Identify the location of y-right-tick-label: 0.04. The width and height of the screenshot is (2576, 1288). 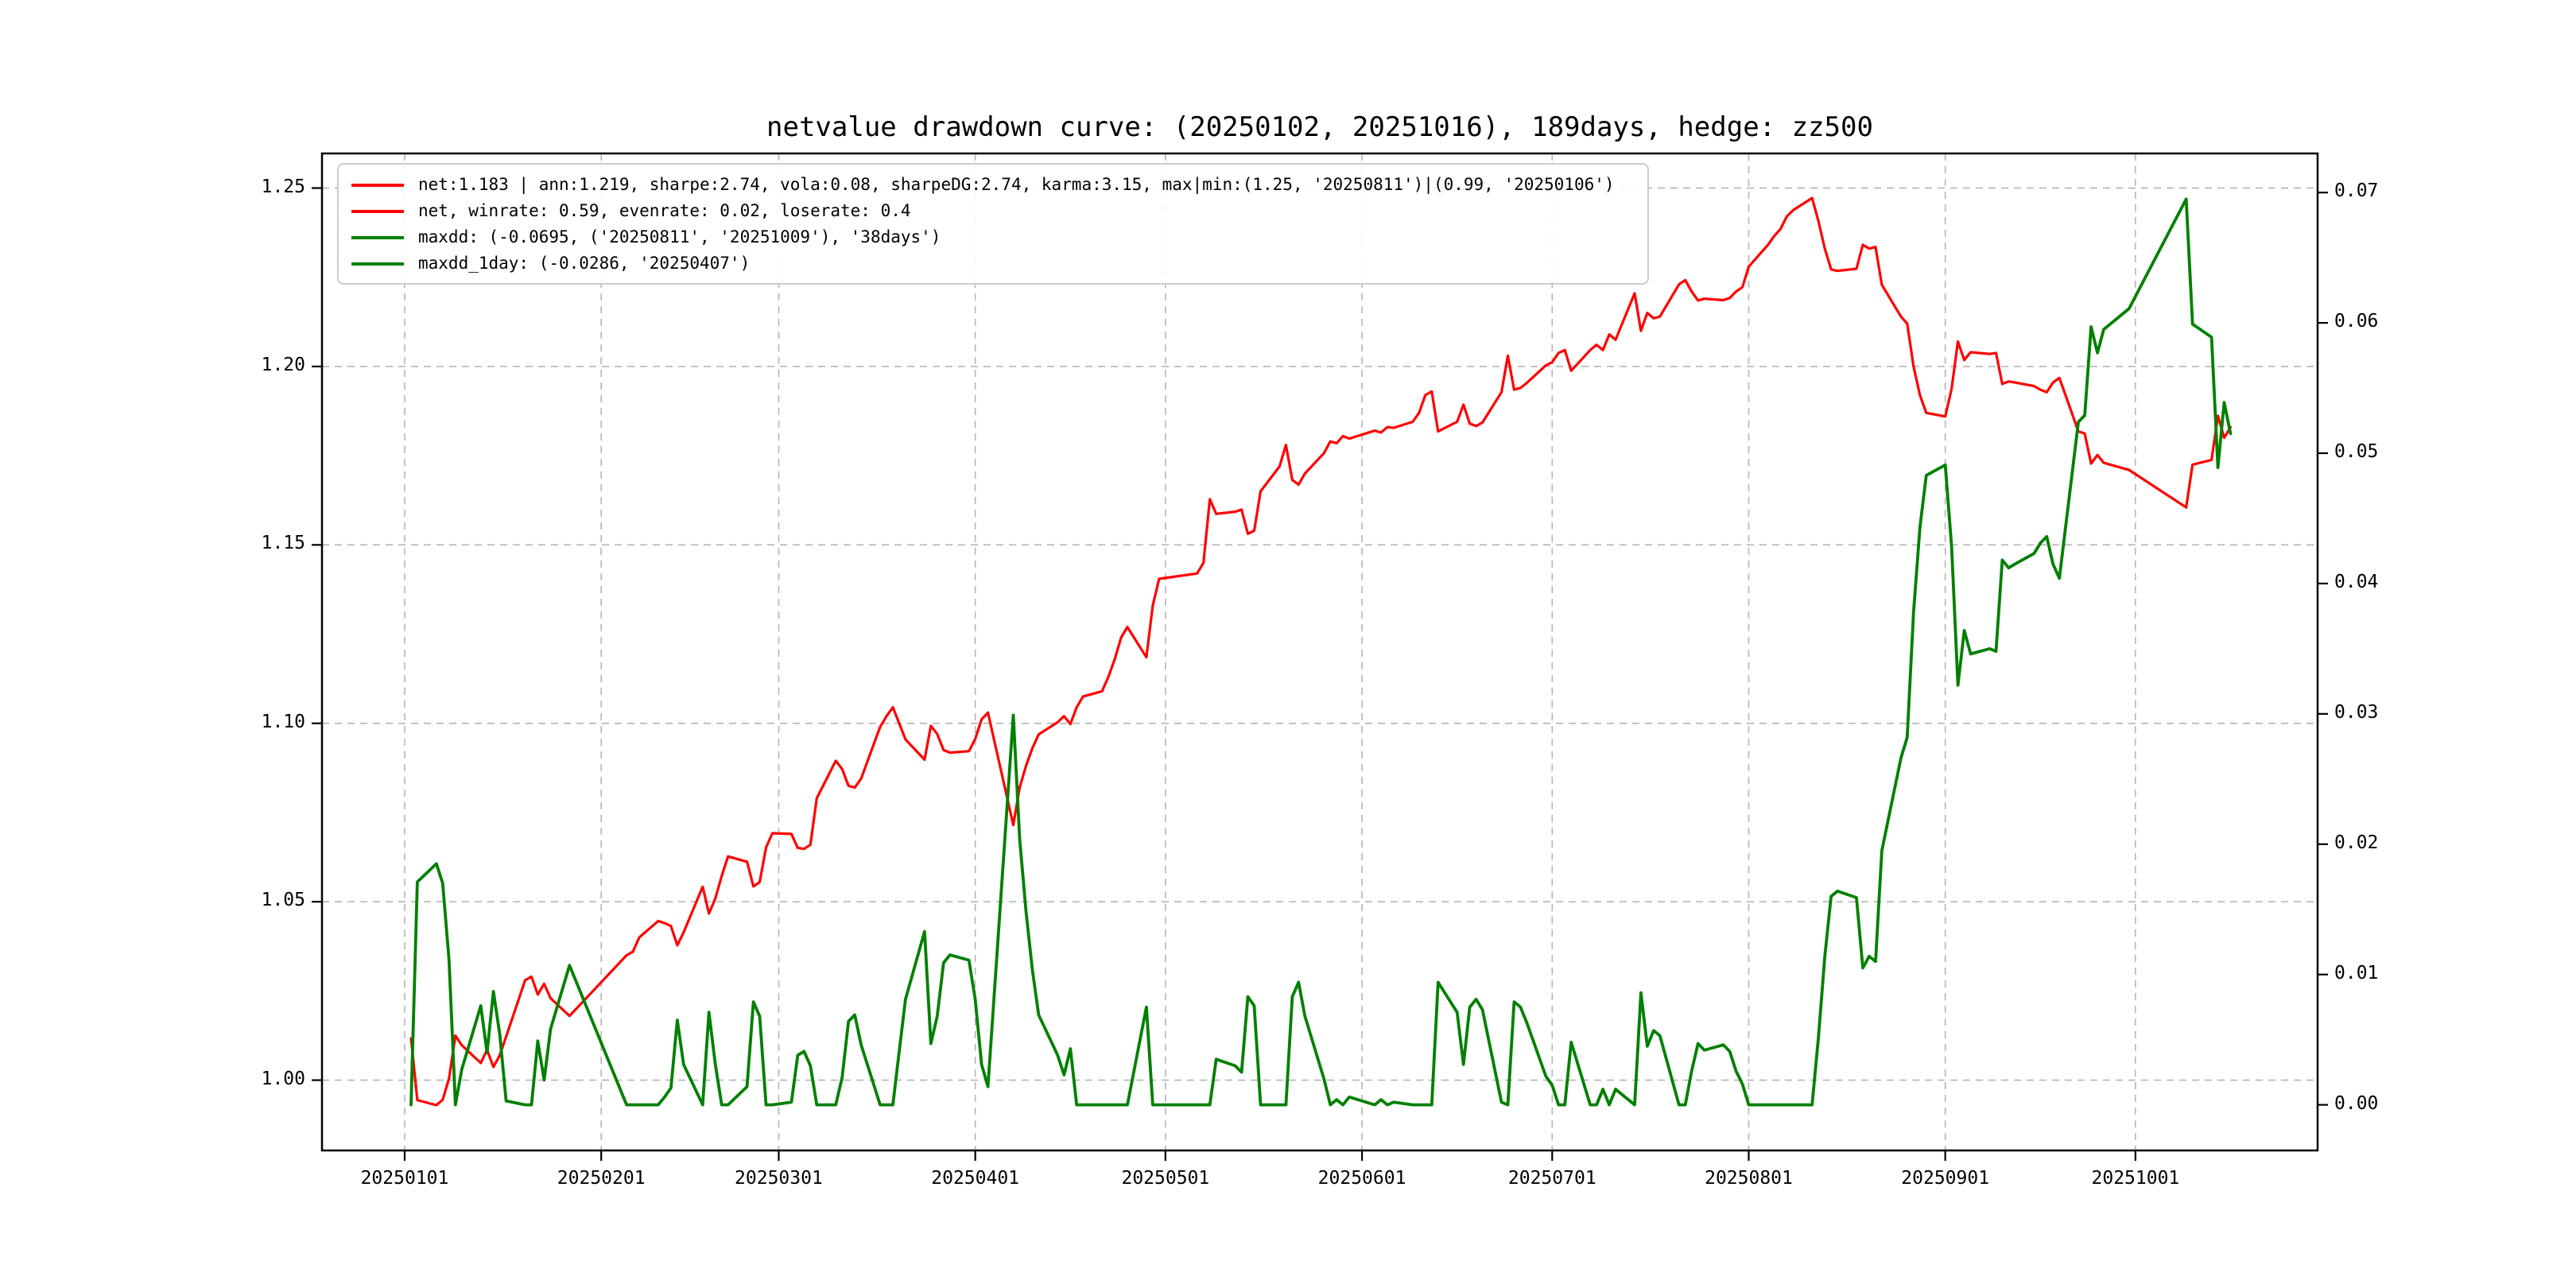
(2356, 582).